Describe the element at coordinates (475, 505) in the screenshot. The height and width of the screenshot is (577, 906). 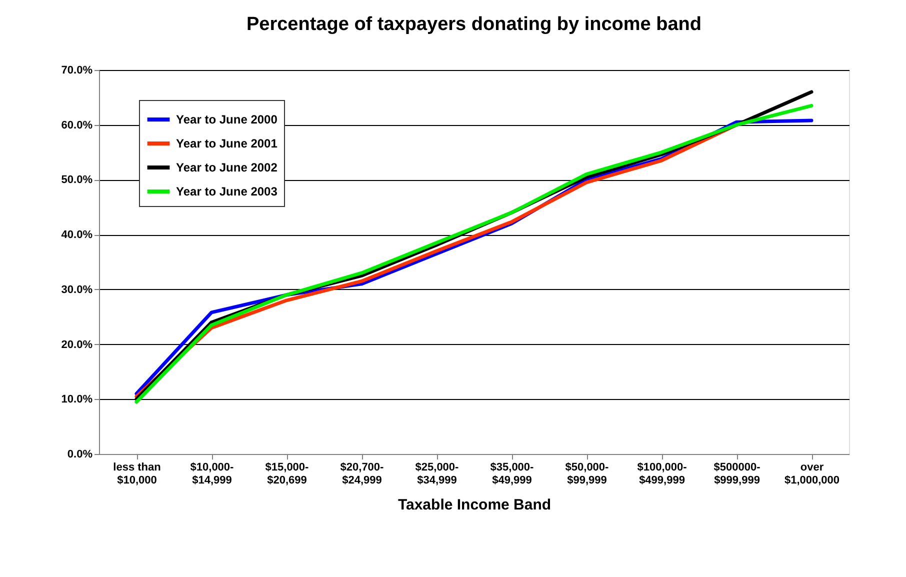
I see `x-axis-title: Taxable Income Band` at that location.